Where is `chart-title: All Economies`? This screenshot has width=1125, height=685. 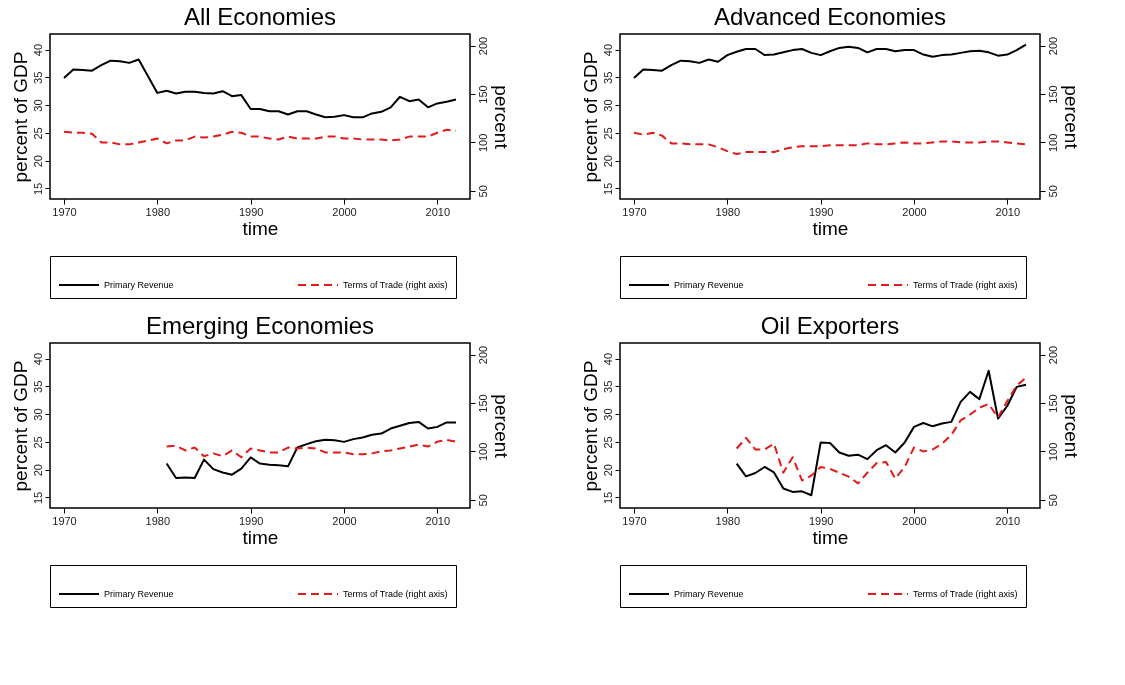 chart-title: All Economies is located at coordinates (260, 16).